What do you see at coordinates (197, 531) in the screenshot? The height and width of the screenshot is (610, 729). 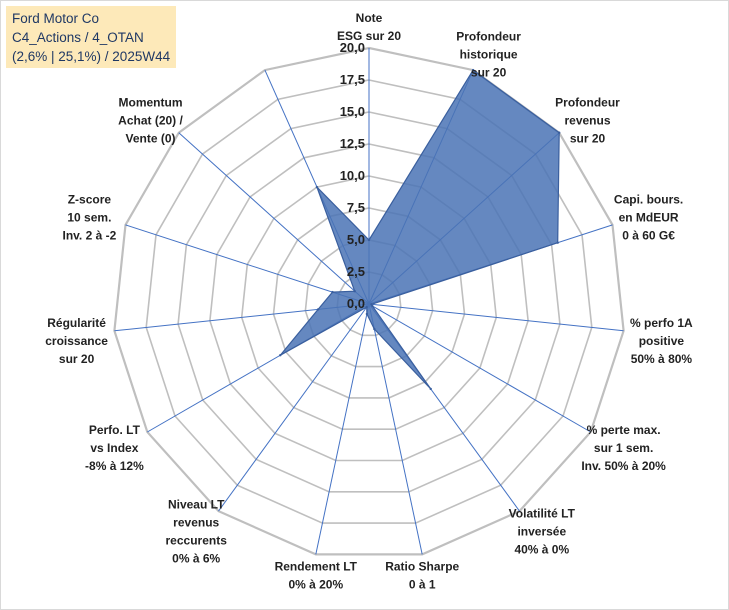 I see `axis-label: Niveau LT revenus reccurents 0% à 6%` at bounding box center [197, 531].